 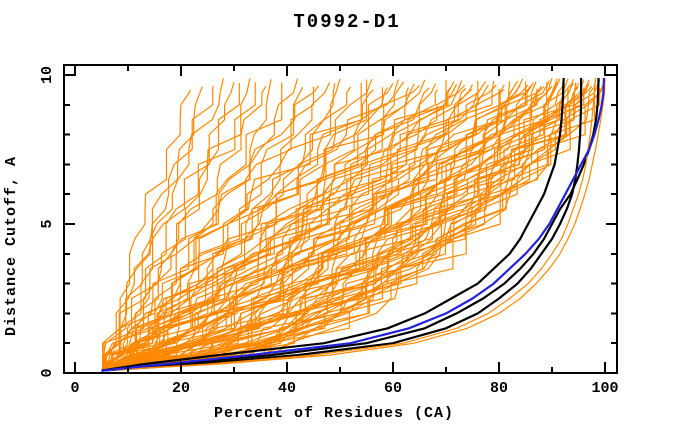 What do you see at coordinates (11, 246) in the screenshot?
I see `y-axis-label: Distance Cutoff, A` at bounding box center [11, 246].